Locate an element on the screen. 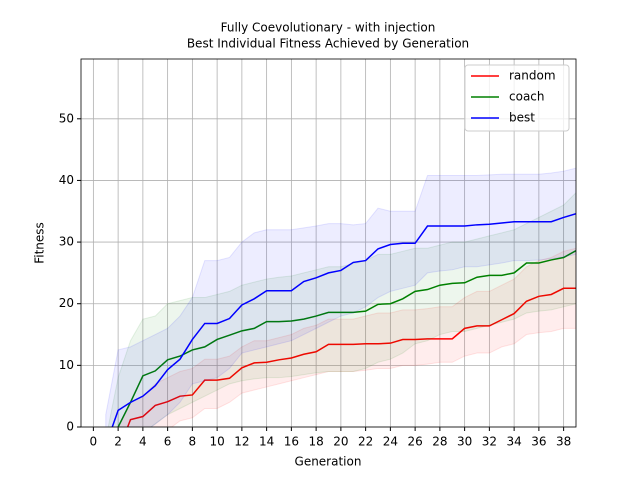  x-tick-label: 20 is located at coordinates (340, 442).